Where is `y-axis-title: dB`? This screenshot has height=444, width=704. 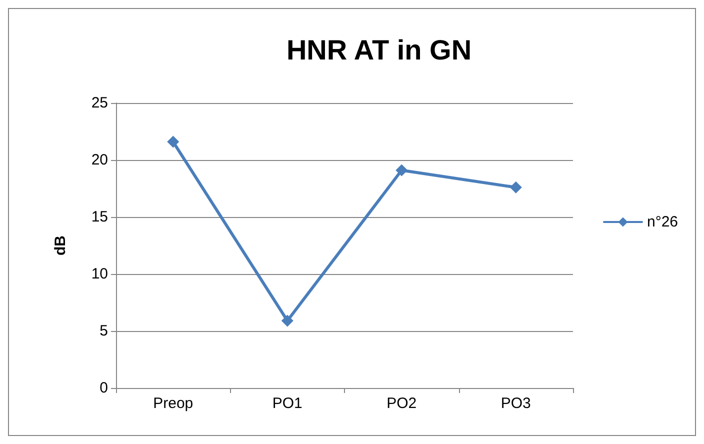 y-axis-title: dB is located at coordinates (60, 245).